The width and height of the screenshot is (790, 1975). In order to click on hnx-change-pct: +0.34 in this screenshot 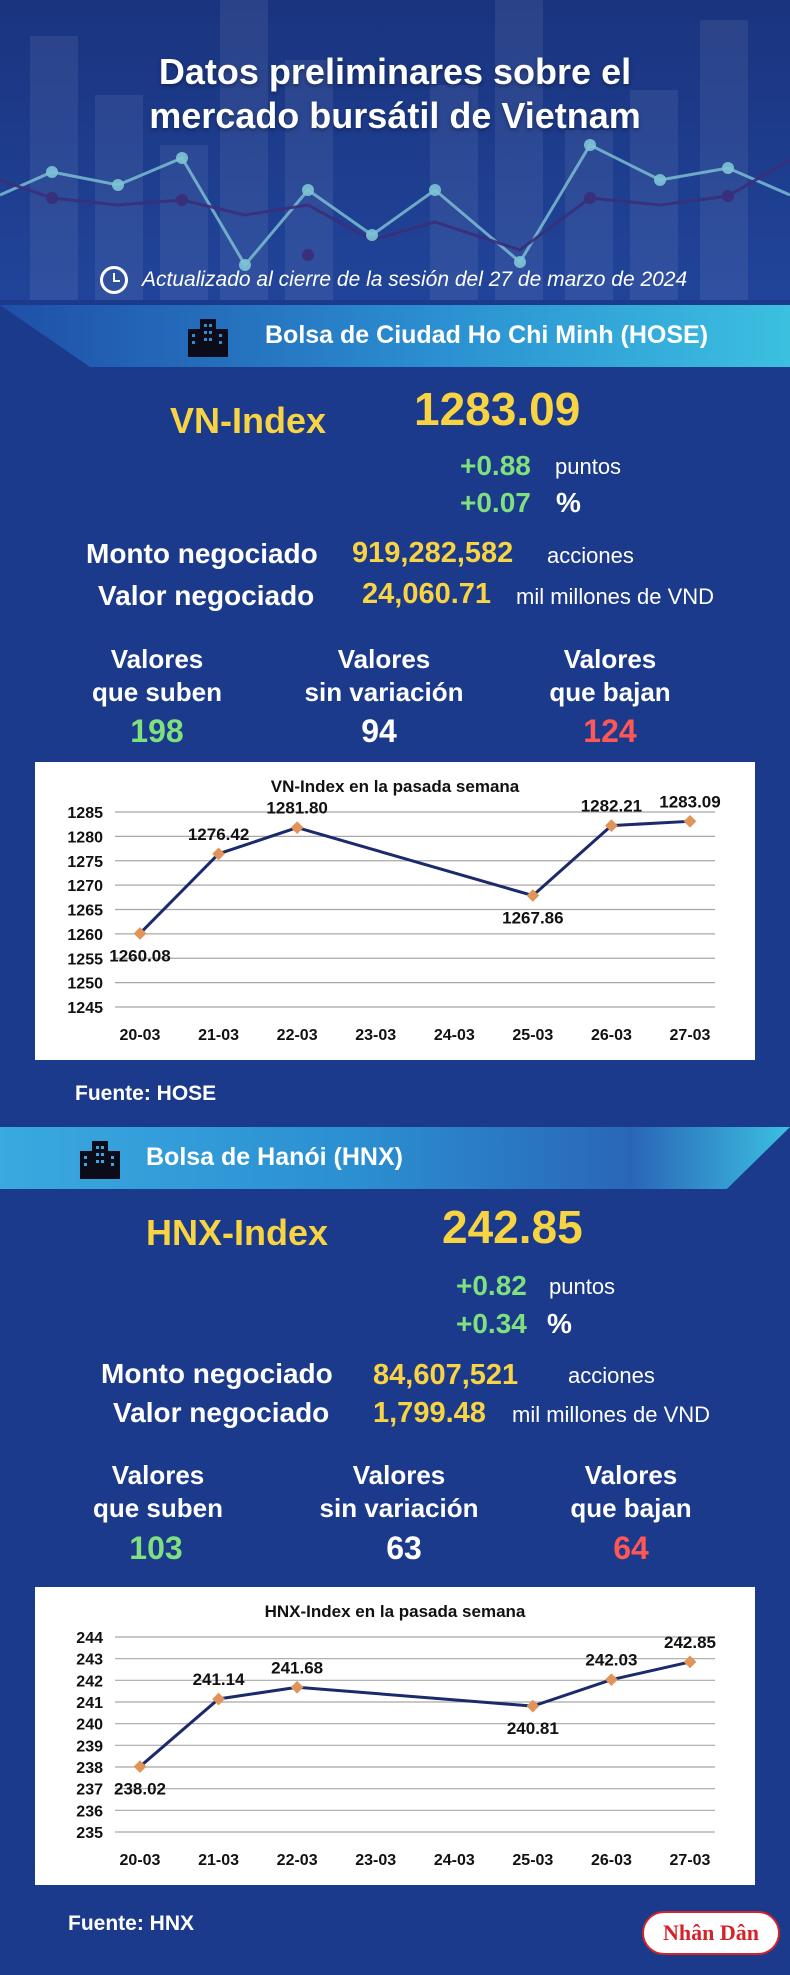, I will do `click(491, 1323)`.